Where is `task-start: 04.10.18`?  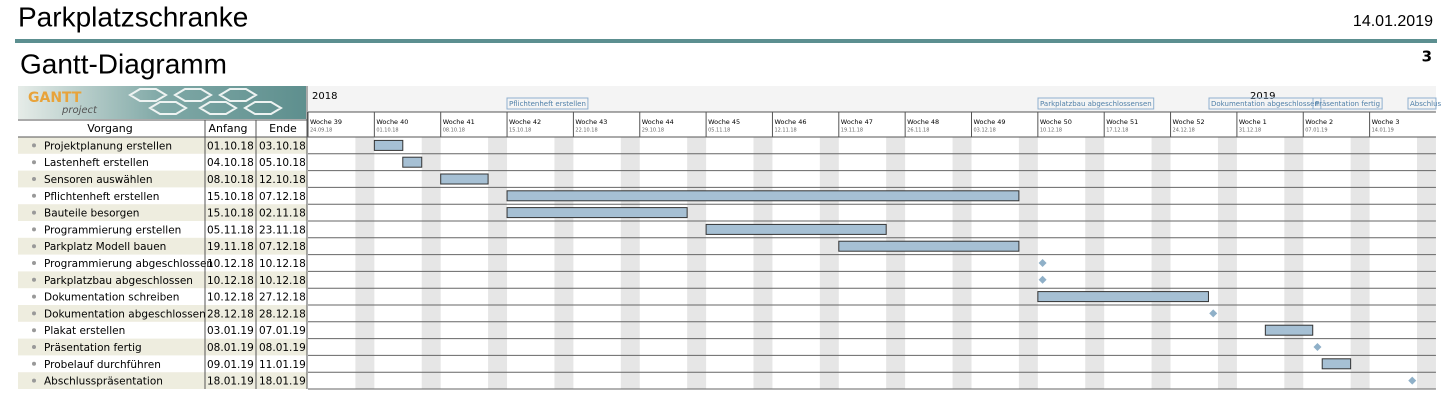 task-start: 04.10.18 is located at coordinates (230, 163).